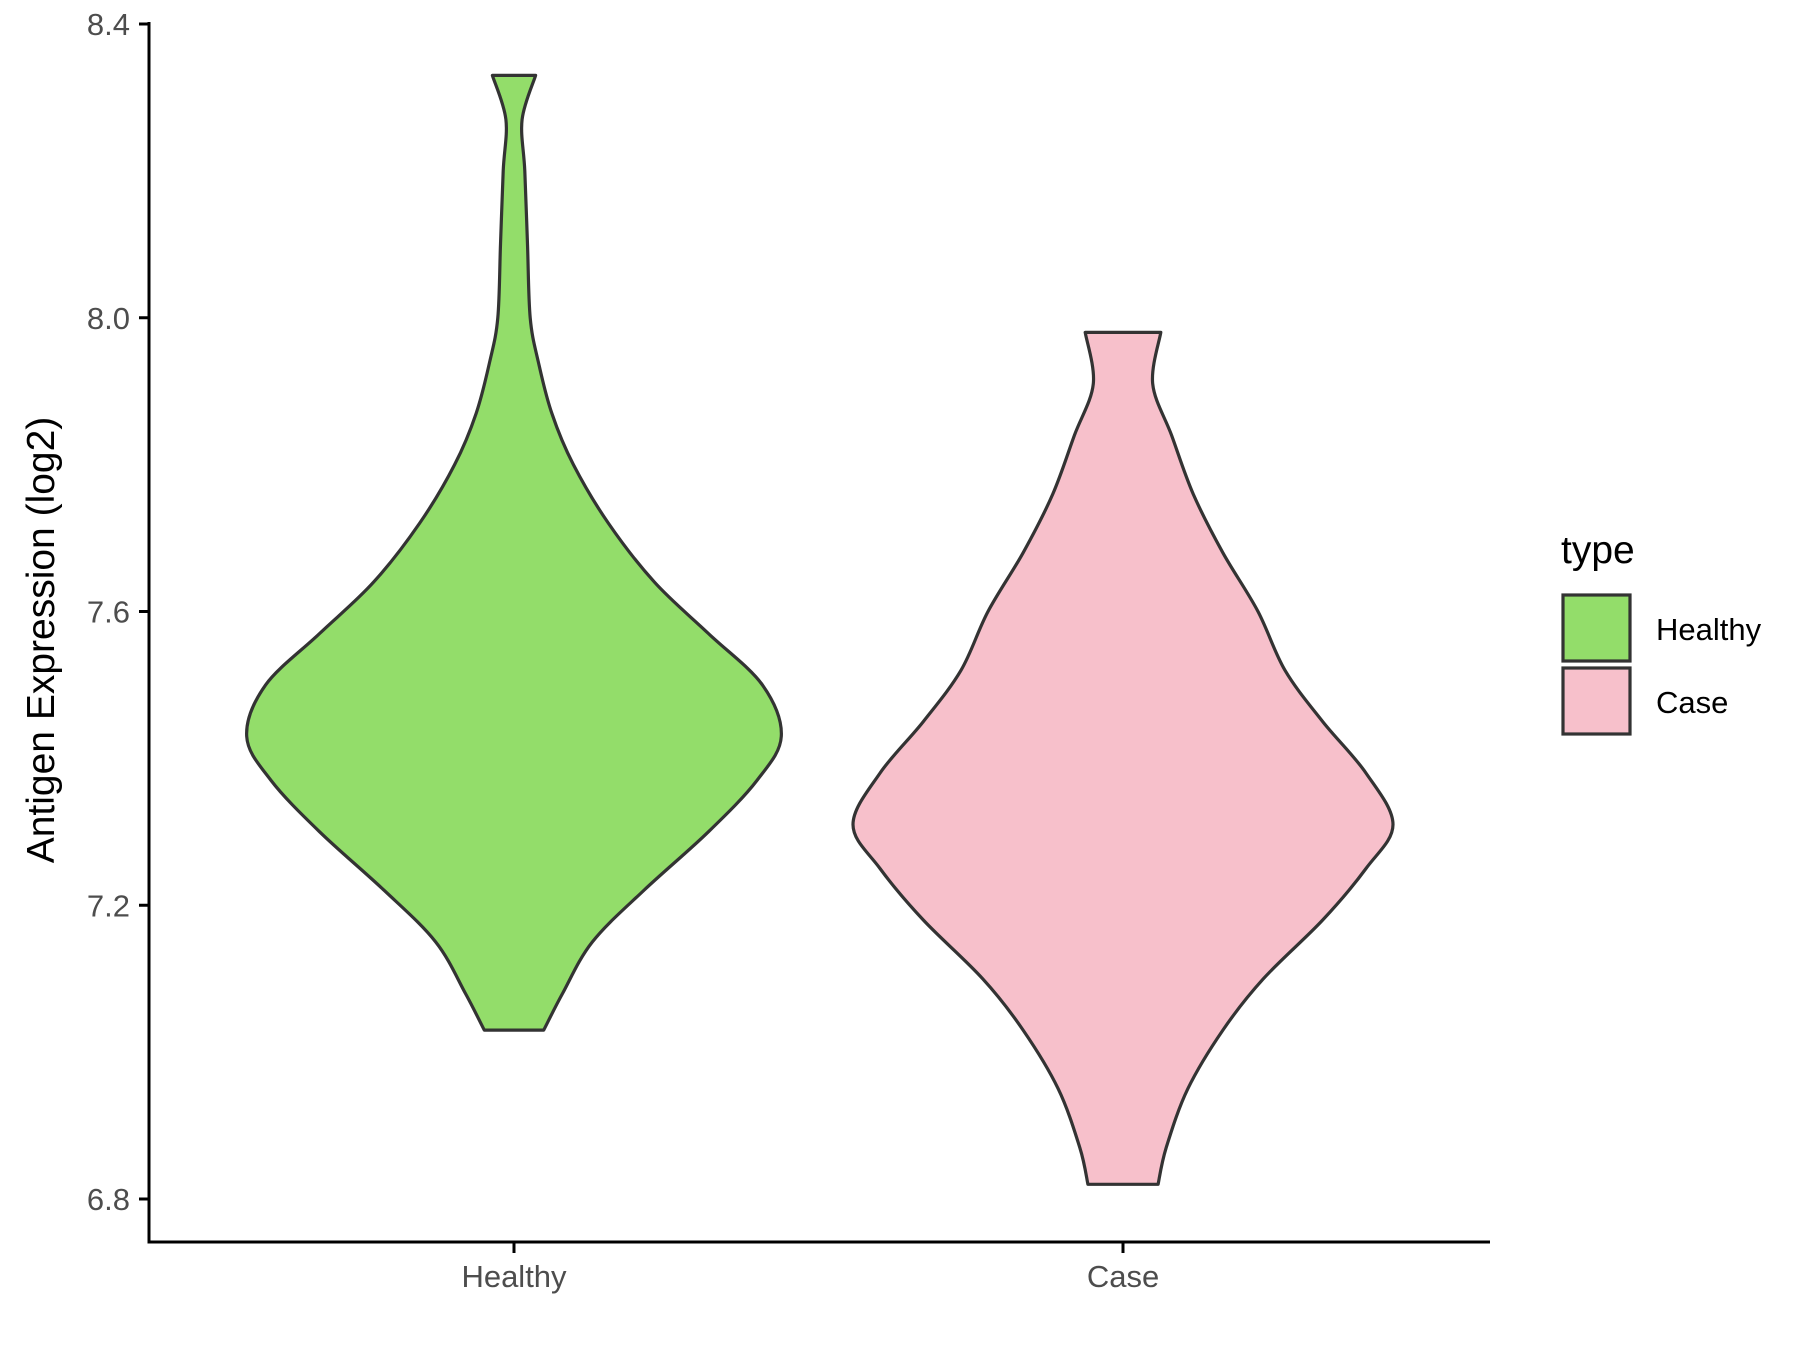  I want to click on y-tick-label: 7.6, so click(108, 612).